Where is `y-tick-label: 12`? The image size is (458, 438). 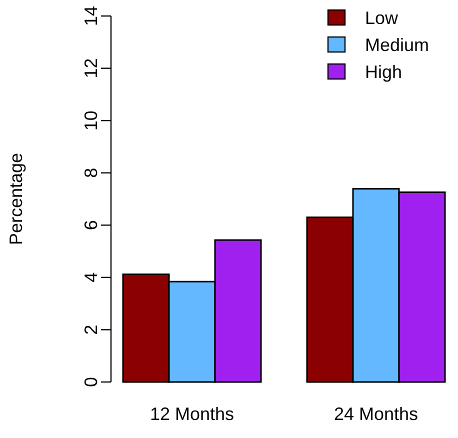
y-tick-label: 12 is located at coordinates (91, 68).